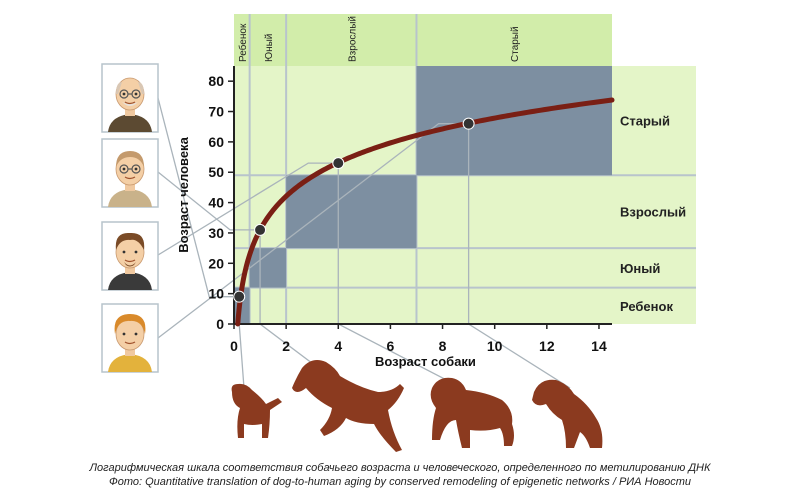 The width and height of the screenshot is (800, 500). What do you see at coordinates (130, 173) in the screenshot?
I see `adult-man-glasses-icon` at bounding box center [130, 173].